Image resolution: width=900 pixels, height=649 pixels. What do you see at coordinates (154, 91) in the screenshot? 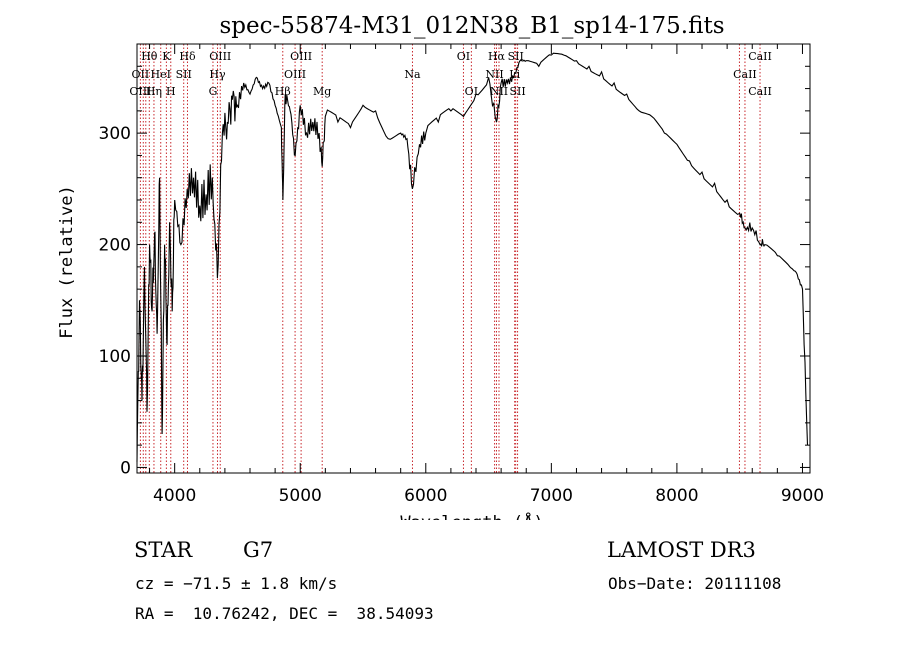
I see `line-label: Hη` at bounding box center [154, 91].